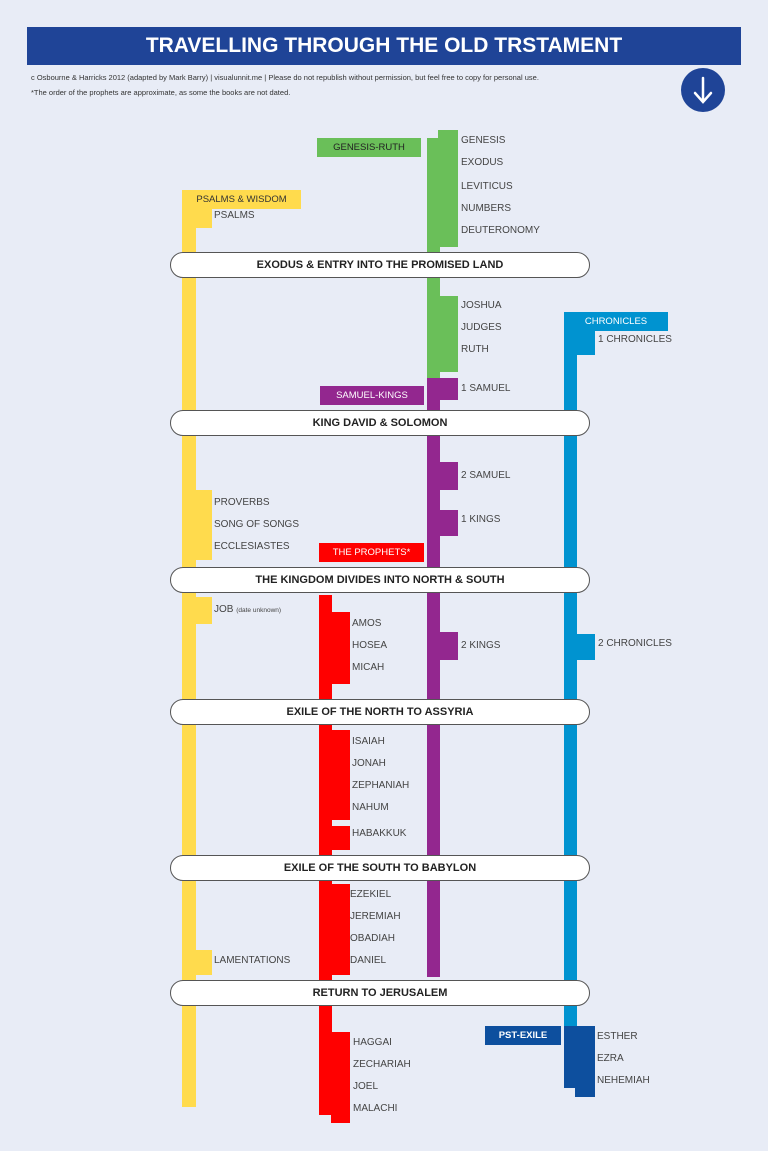 Image resolution: width=768 pixels, height=1151 pixels. I want to click on event-exodus: EXODUS & ENTRY INTO THE PROMISED LAND, so click(380, 265).